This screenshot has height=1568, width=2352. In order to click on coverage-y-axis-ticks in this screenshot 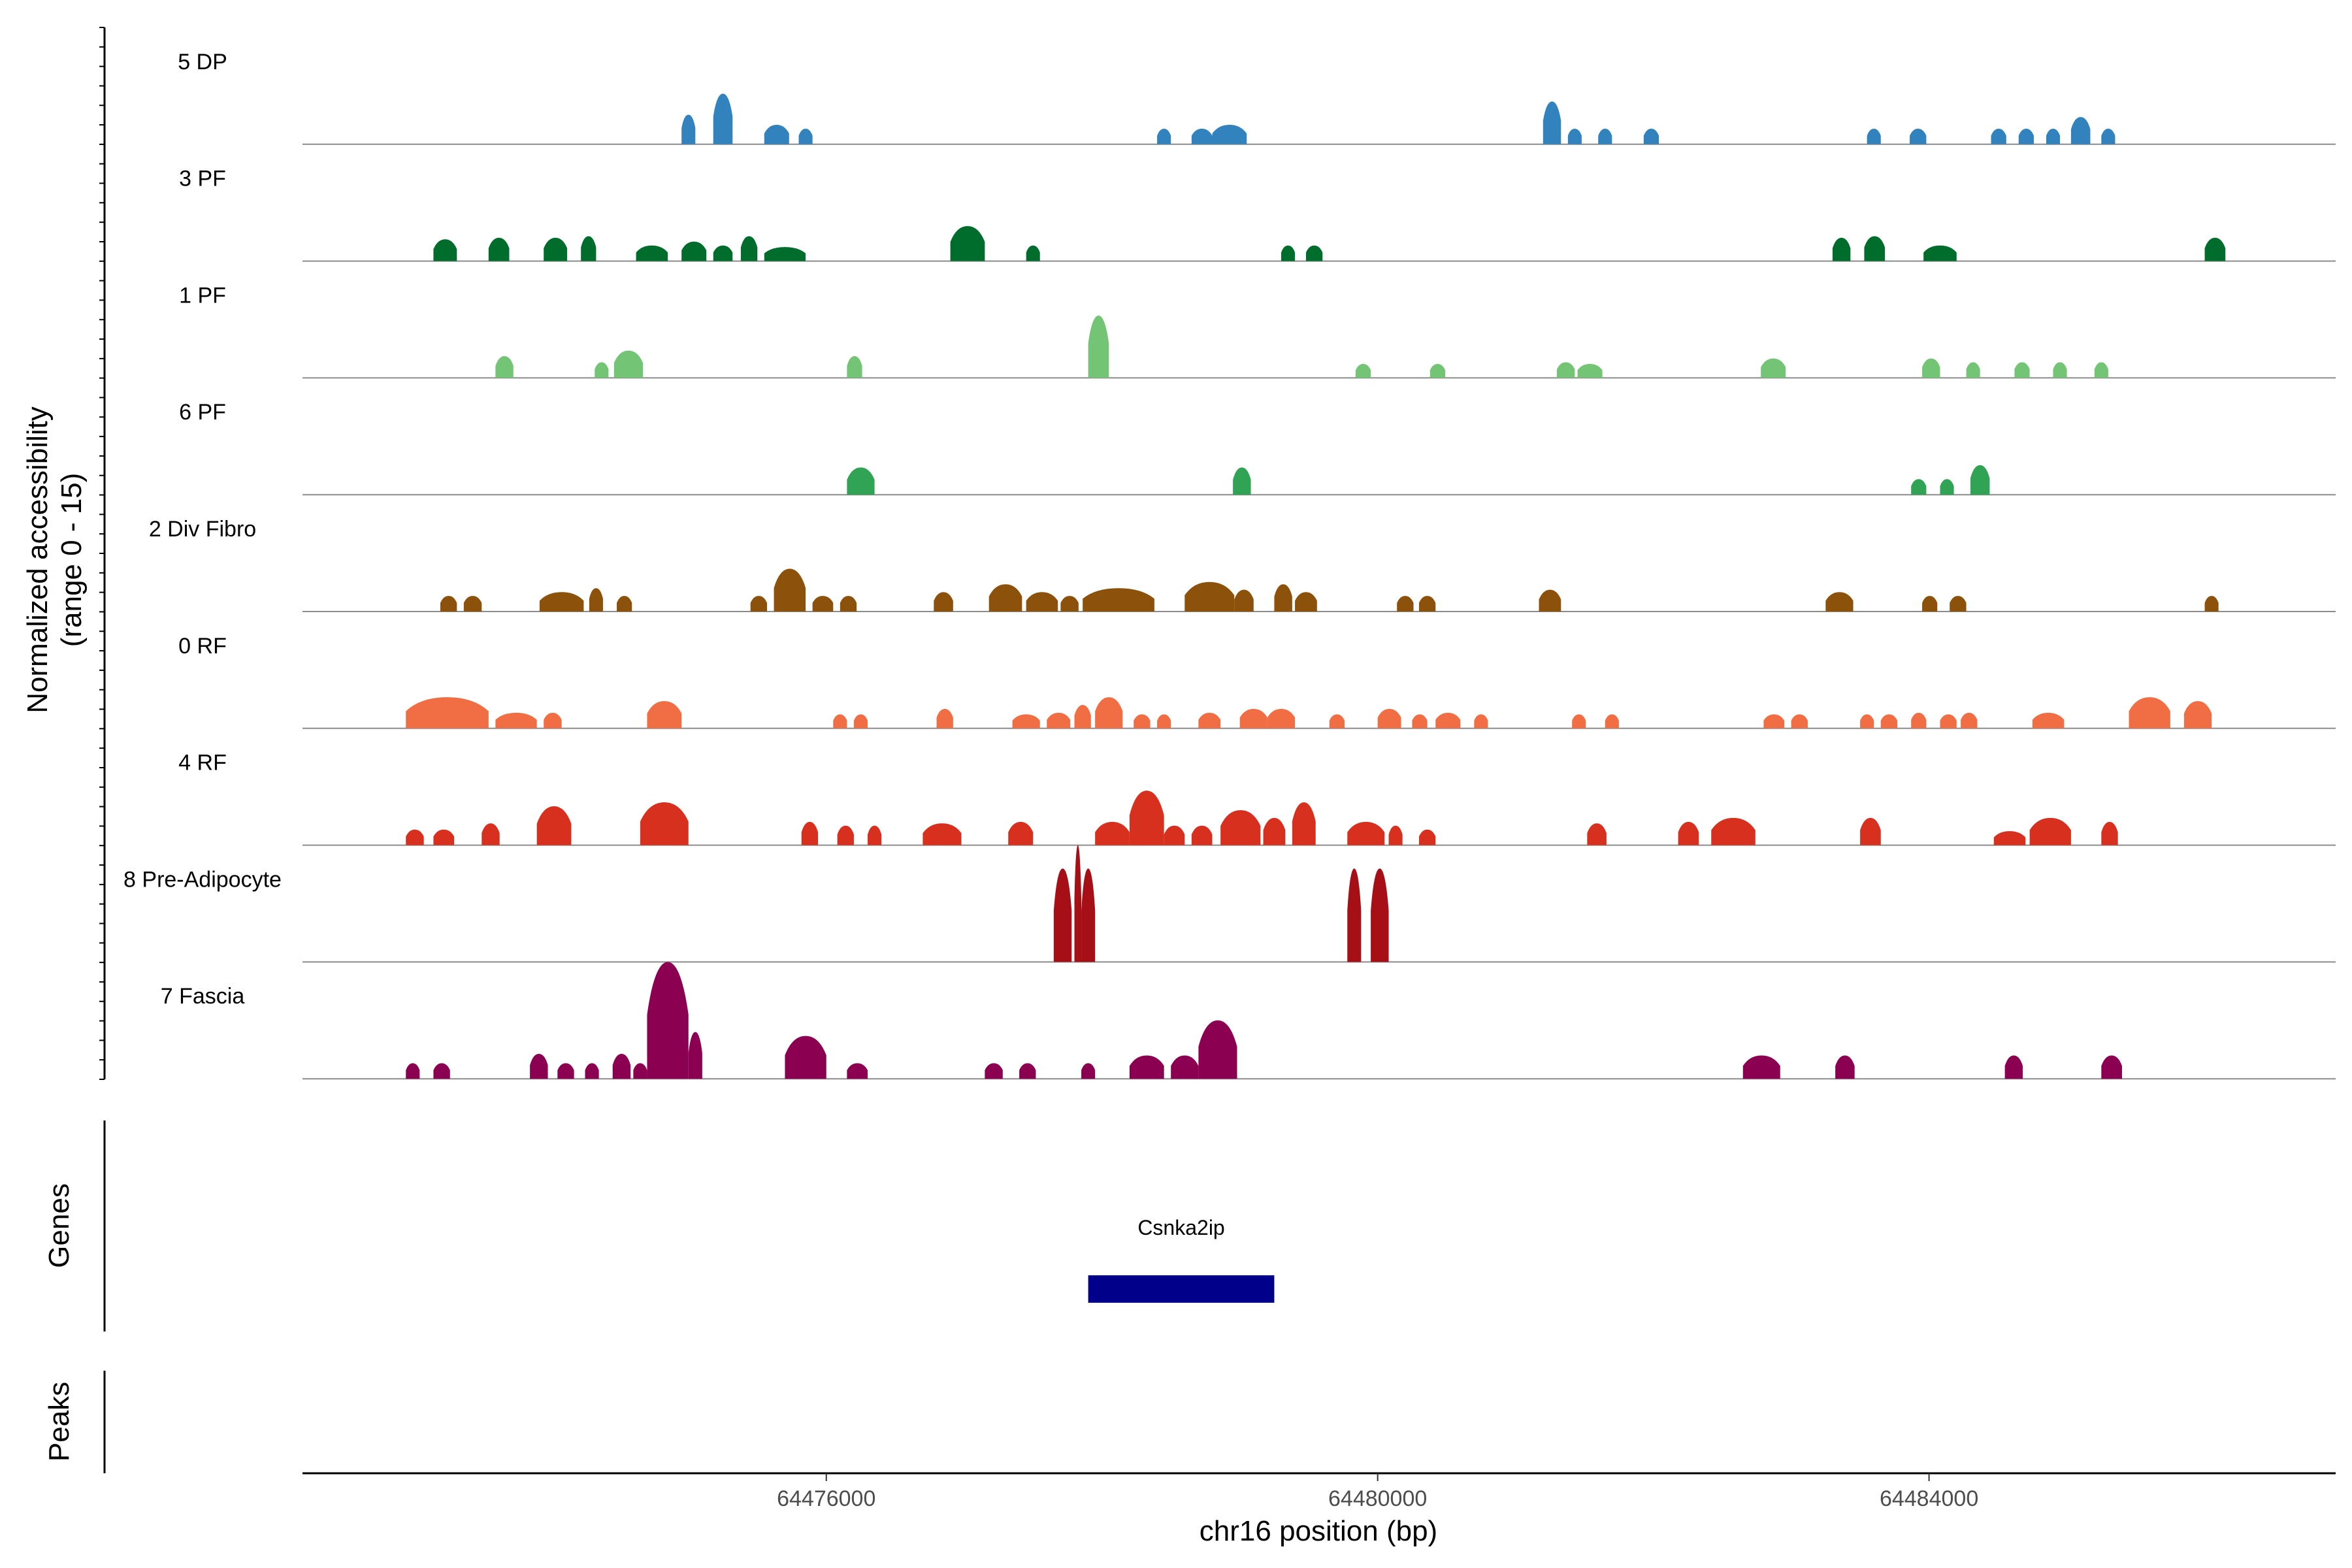, I will do `click(102, 553)`.